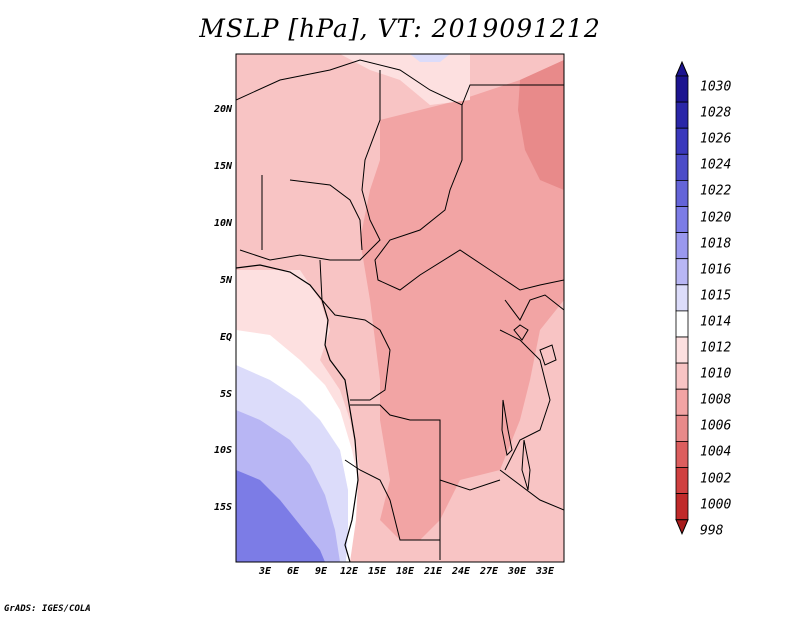 The width and height of the screenshot is (800, 618). I want to click on colorbar-label: 1010, so click(716, 374).